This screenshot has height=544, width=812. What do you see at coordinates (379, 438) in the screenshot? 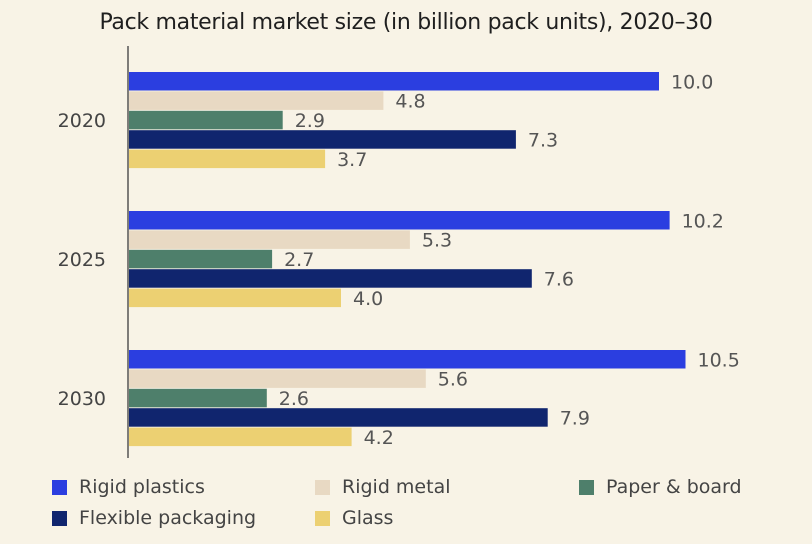
I see `data-label: 4.2` at bounding box center [379, 438].